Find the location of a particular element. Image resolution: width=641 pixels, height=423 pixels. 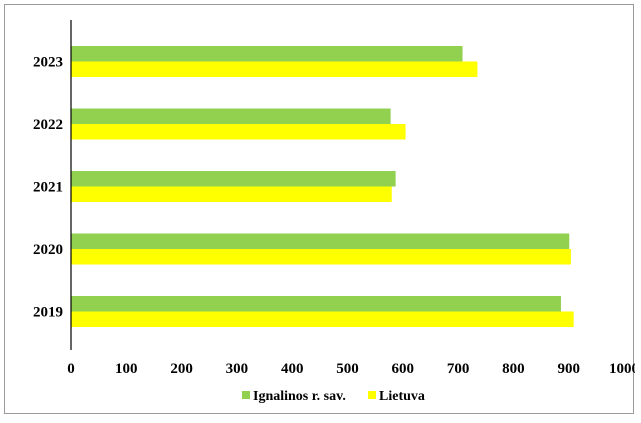

category-label-2019: 2019 is located at coordinates (48, 313).